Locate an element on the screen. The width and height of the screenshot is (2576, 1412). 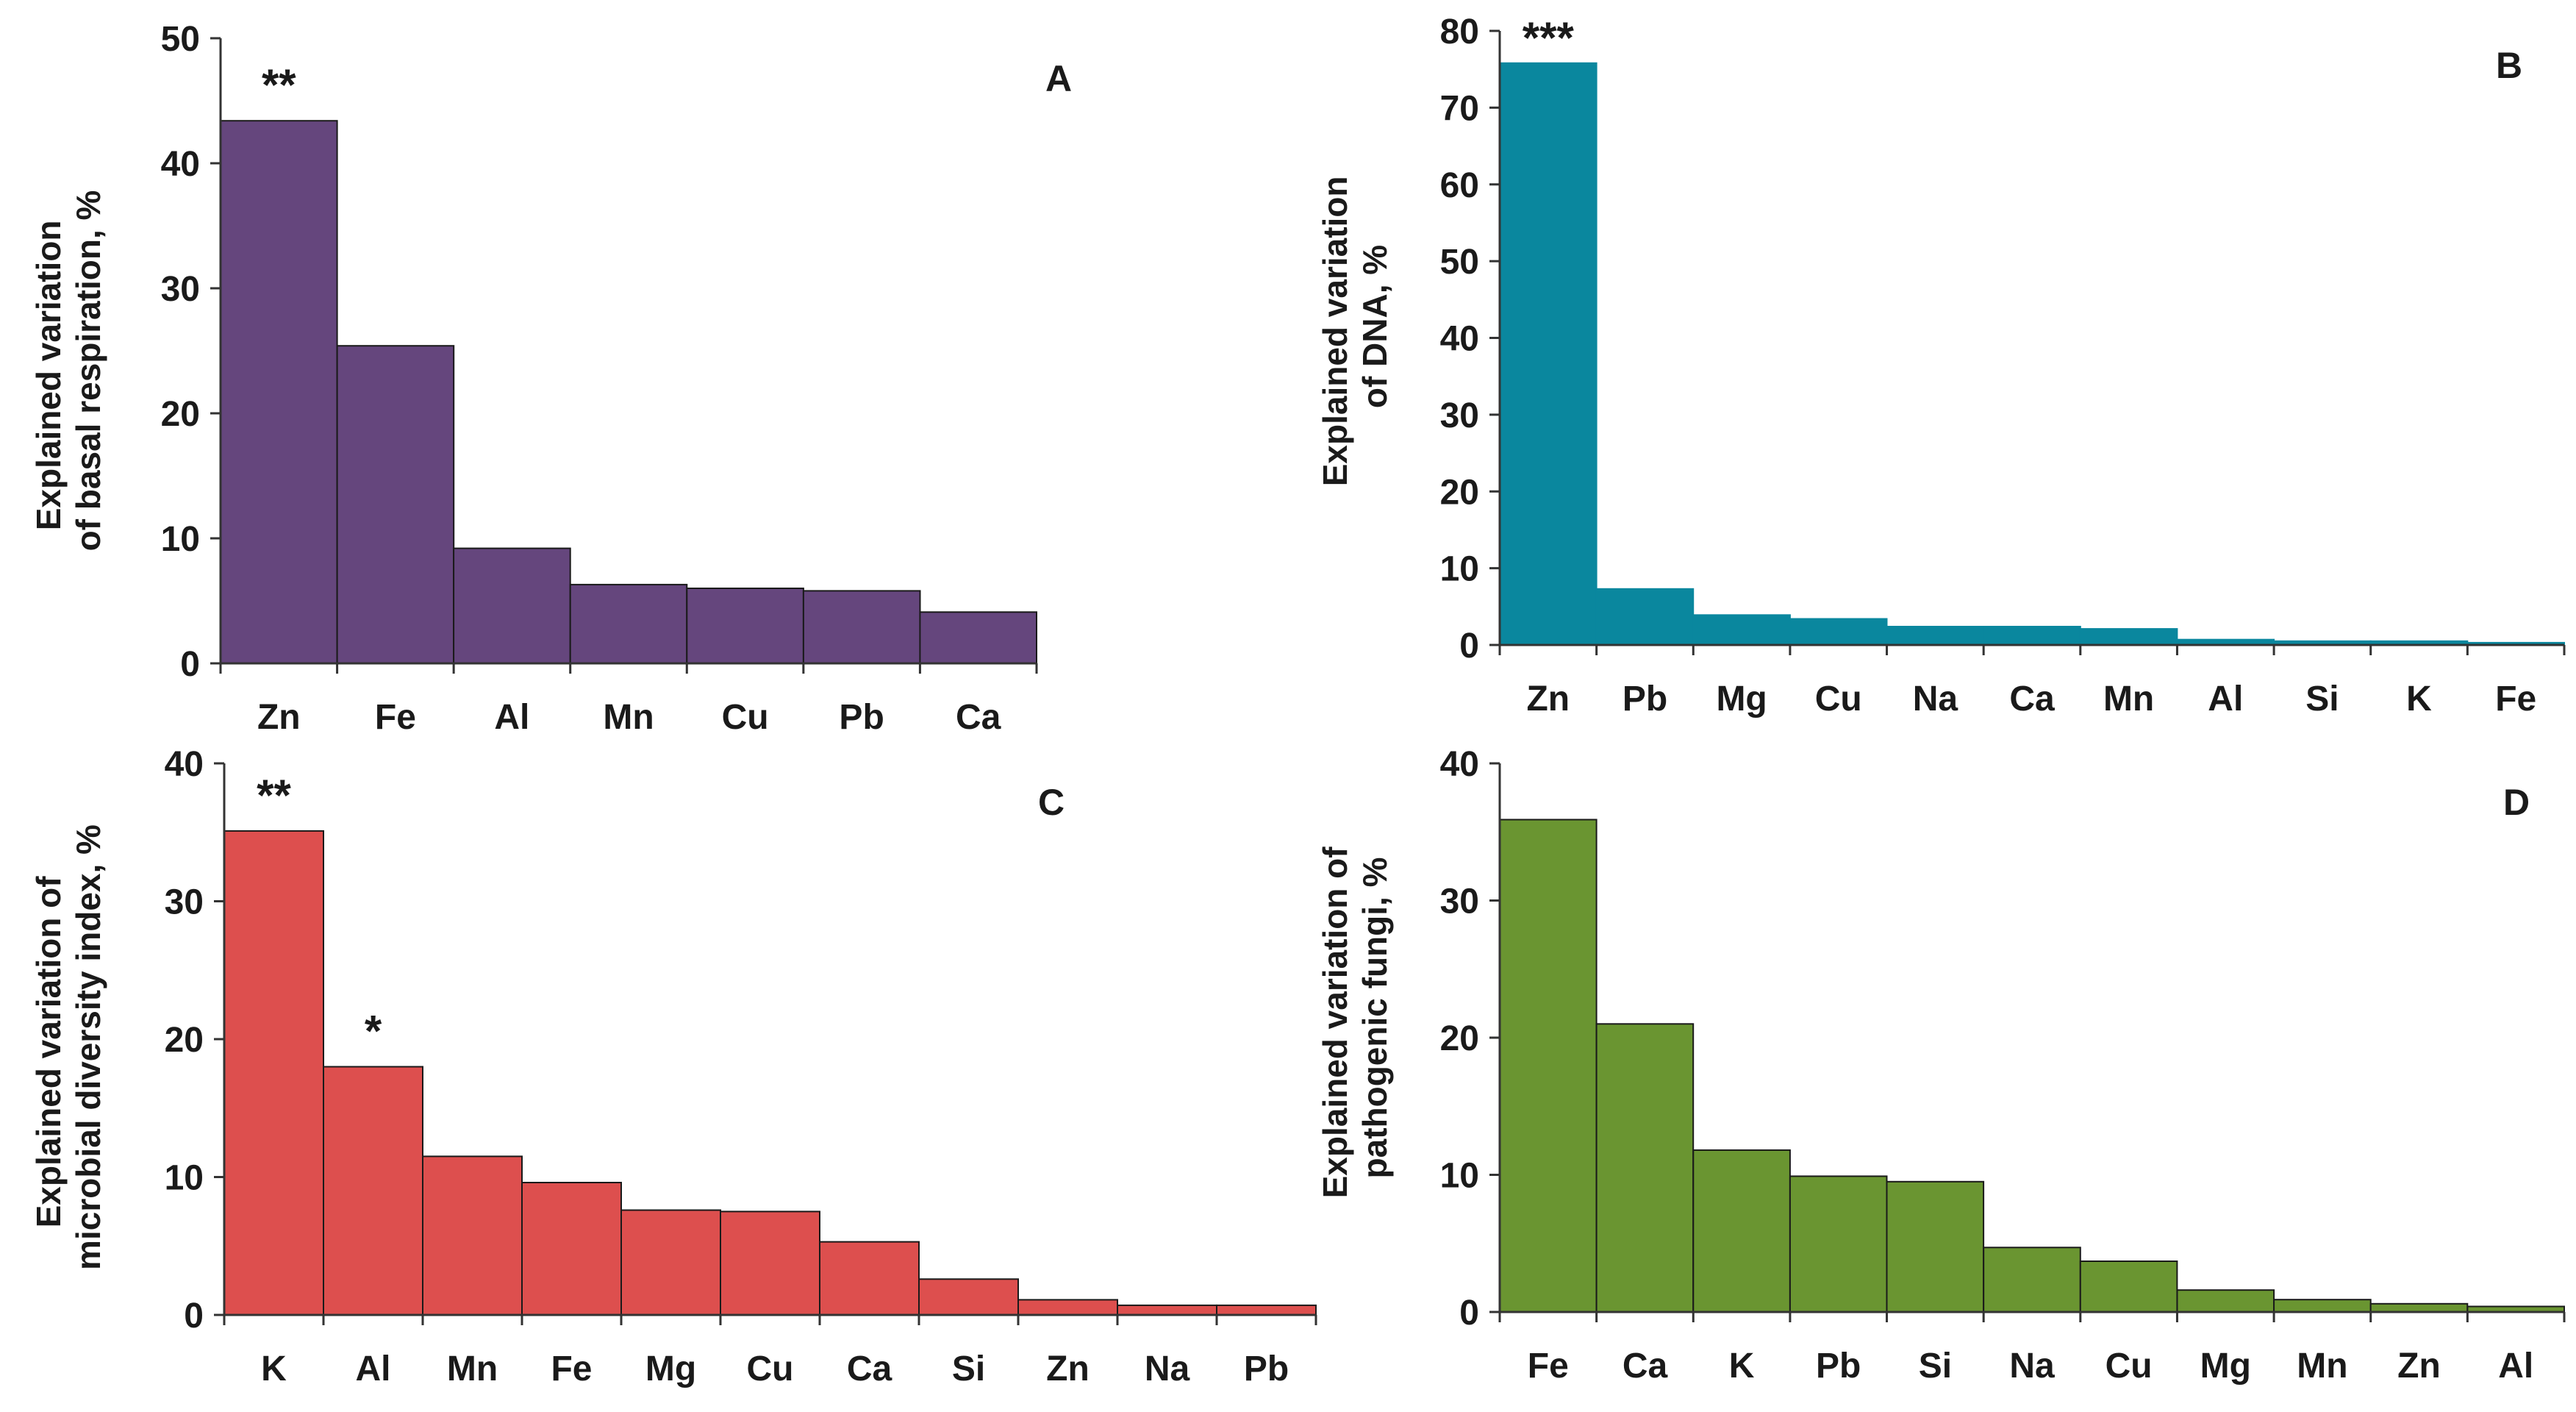
panel-d-bar-na is located at coordinates (2032, 1280).